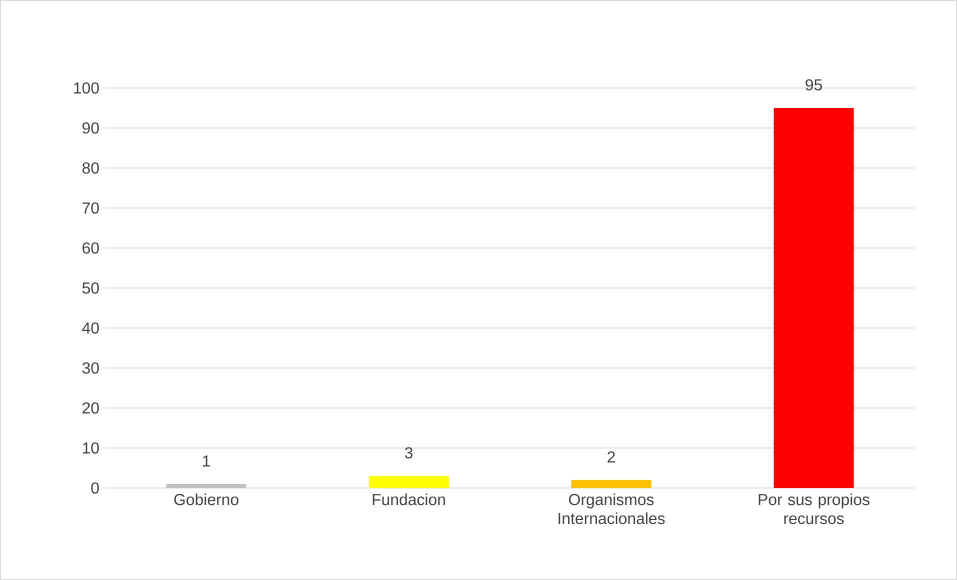 This screenshot has height=580, width=957. What do you see at coordinates (90, 128) in the screenshot?
I see `y-tick-label: 90` at bounding box center [90, 128].